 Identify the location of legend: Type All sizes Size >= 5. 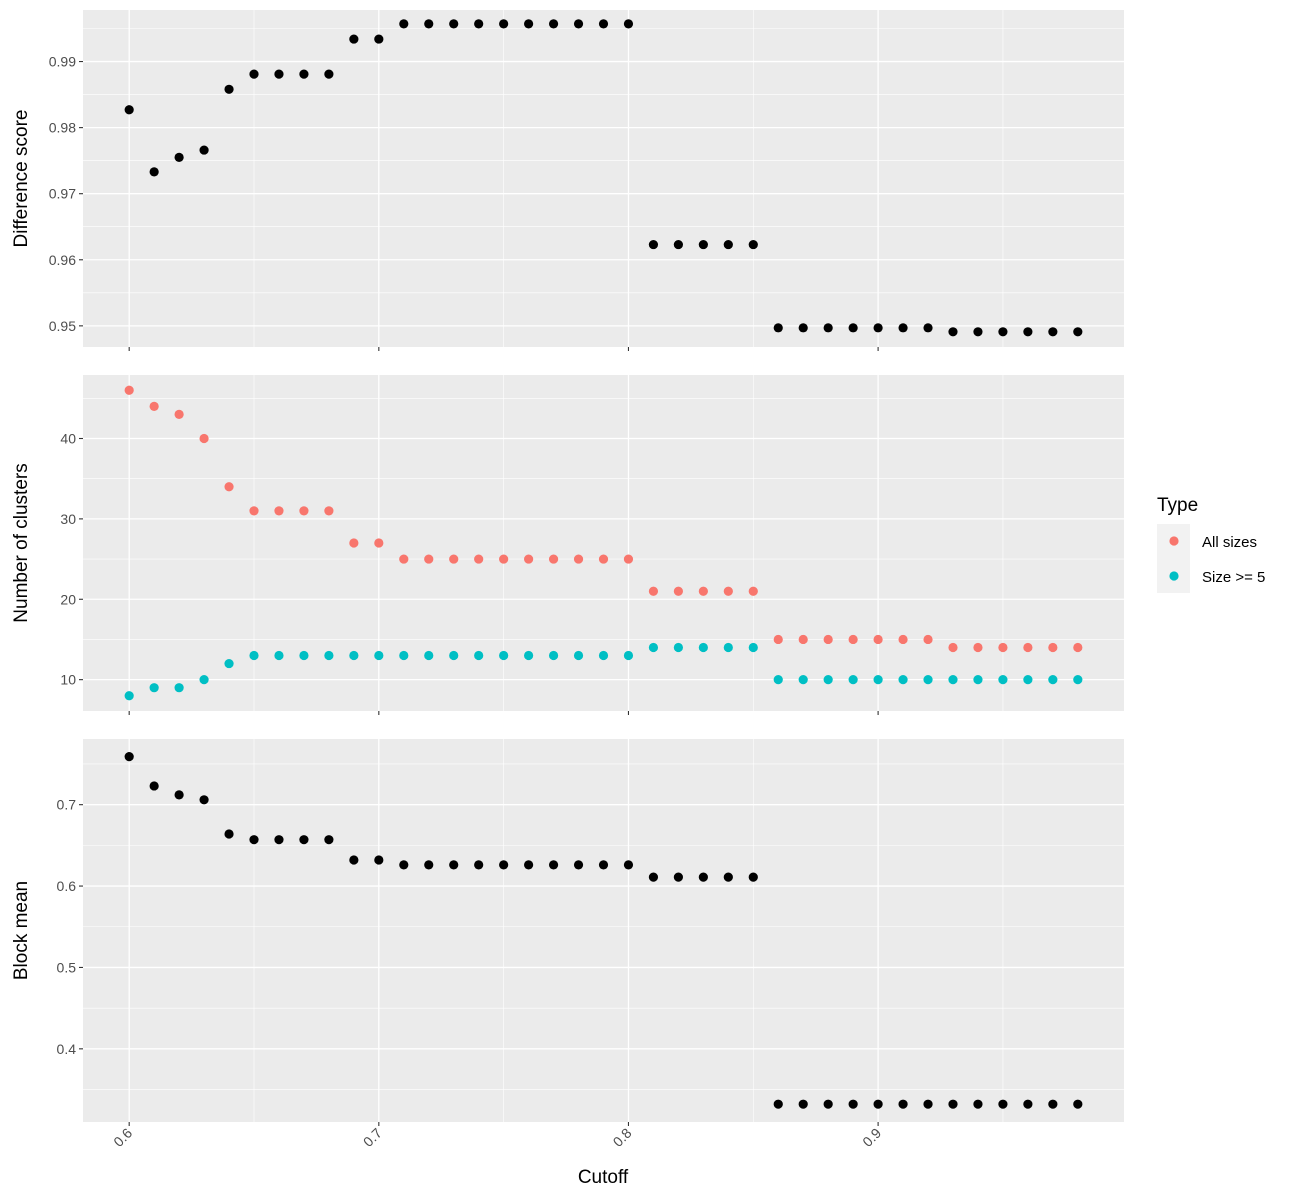
(1211, 544).